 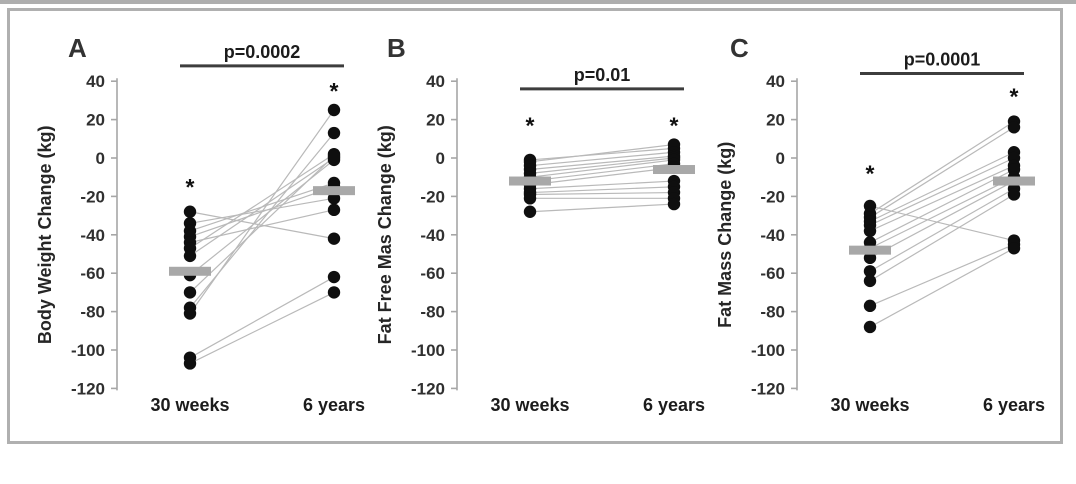 What do you see at coordinates (739, 48) in the screenshot?
I see `panel-letter: C` at bounding box center [739, 48].